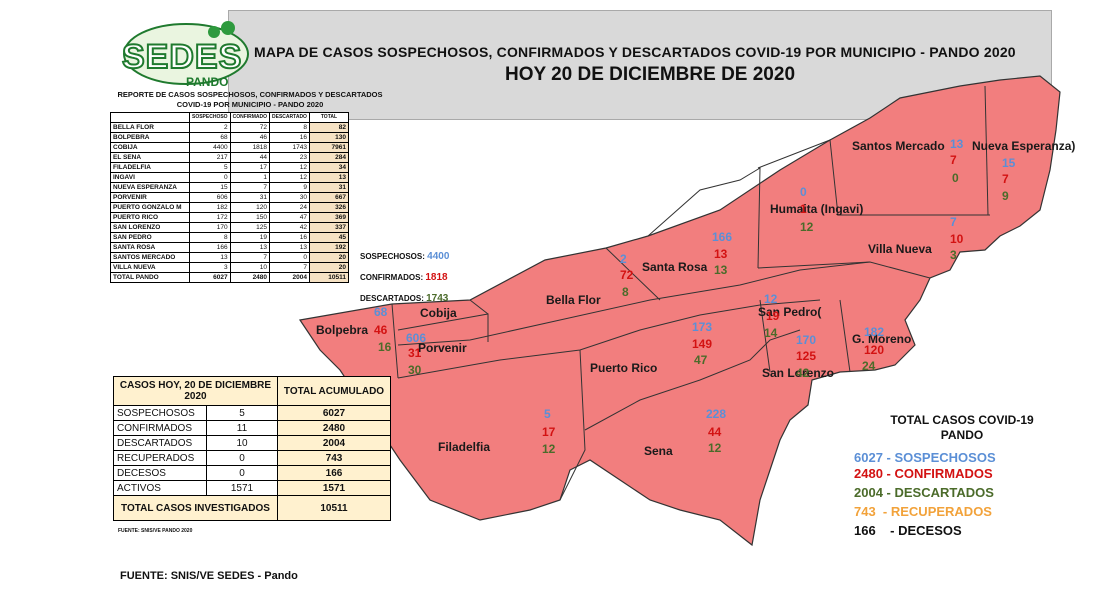 This screenshot has height=602, width=1116. Describe the element at coordinates (252, 488) in the screenshot. I see `cases-row: ACTIVOS 1571 1571` at that location.